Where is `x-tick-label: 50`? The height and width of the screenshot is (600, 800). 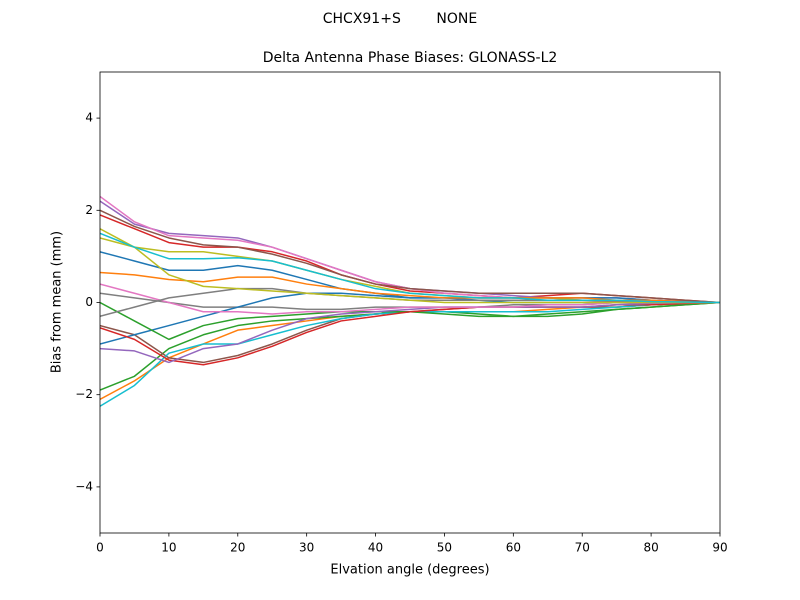 x-tick-label: 50 is located at coordinates (444, 548).